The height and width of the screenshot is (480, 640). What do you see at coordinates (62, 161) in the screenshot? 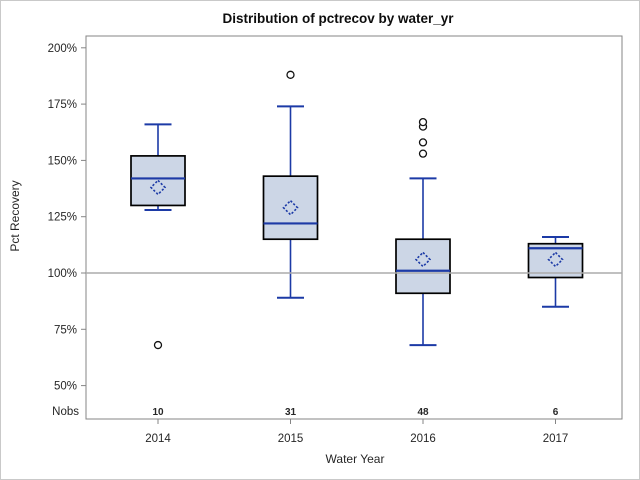
I see `y-tick-label: 150%` at bounding box center [62, 161].